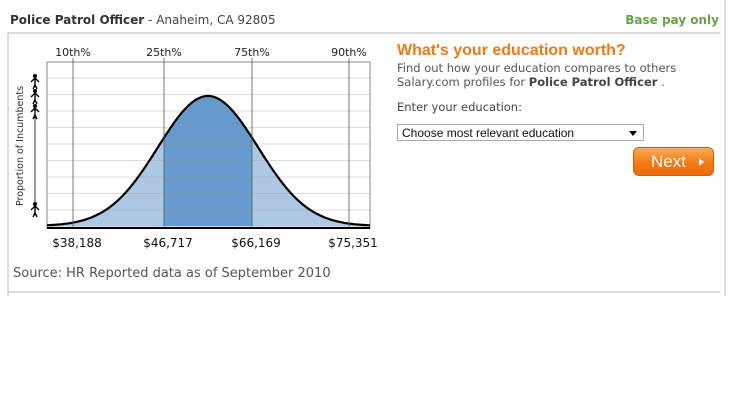 This screenshot has width=739, height=400. What do you see at coordinates (77, 20) in the screenshot?
I see `job-title: Police Patrol Officer` at bounding box center [77, 20].